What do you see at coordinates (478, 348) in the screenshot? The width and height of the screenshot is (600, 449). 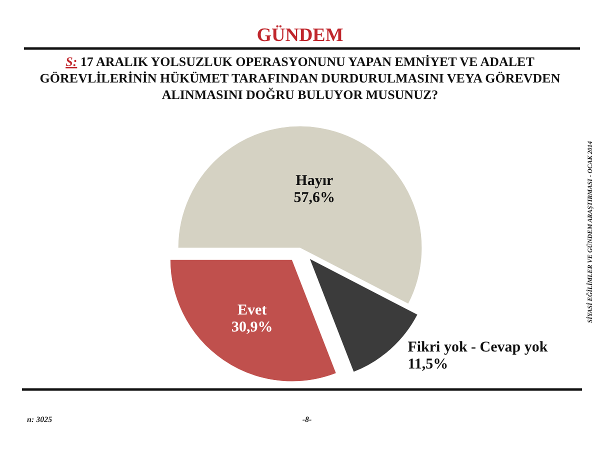 I see `slice-label: Fikri yok - Cevap yok` at bounding box center [478, 348].